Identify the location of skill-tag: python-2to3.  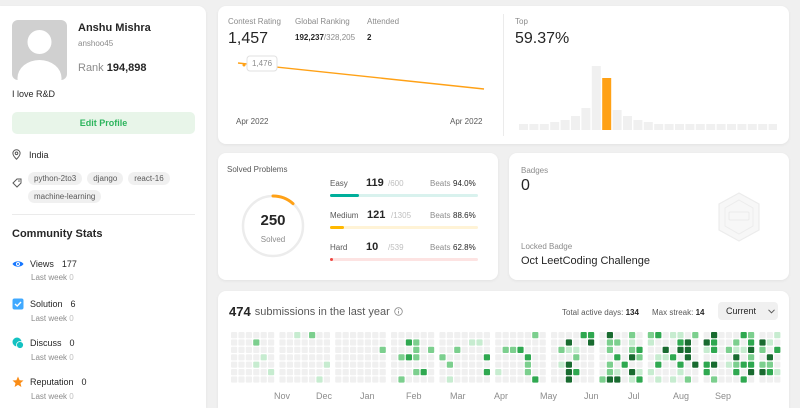
(55, 178).